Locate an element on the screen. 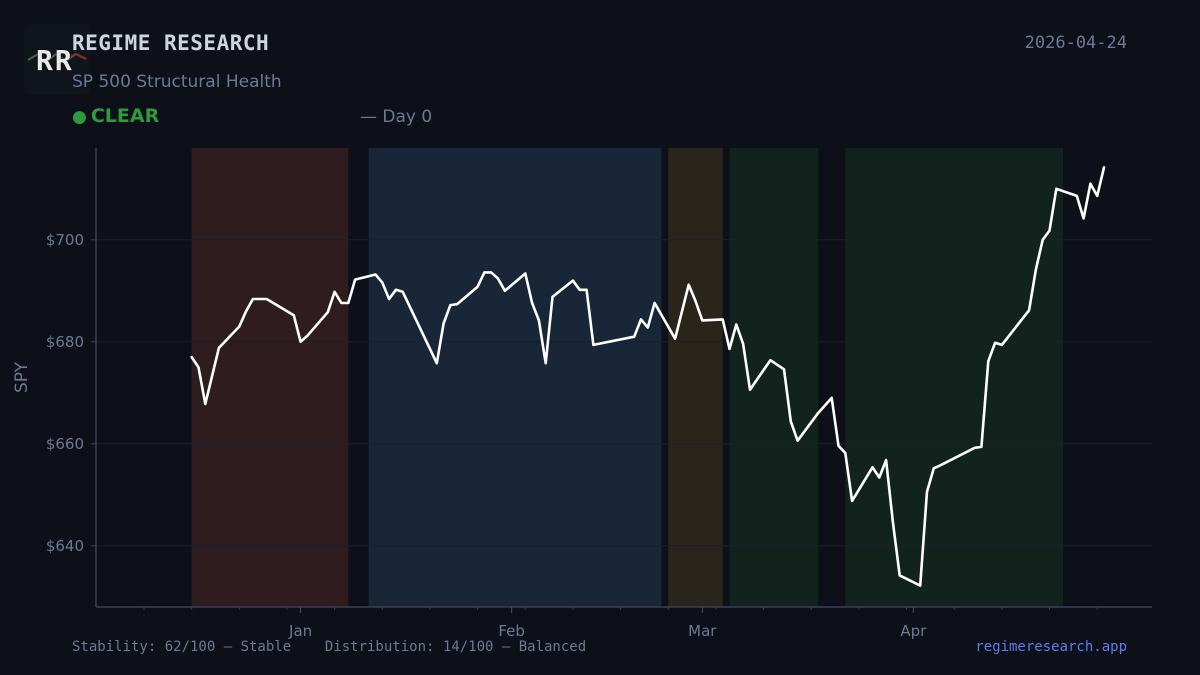 This screenshot has height=675, width=1200. y-tick-label: $680 is located at coordinates (65, 342).